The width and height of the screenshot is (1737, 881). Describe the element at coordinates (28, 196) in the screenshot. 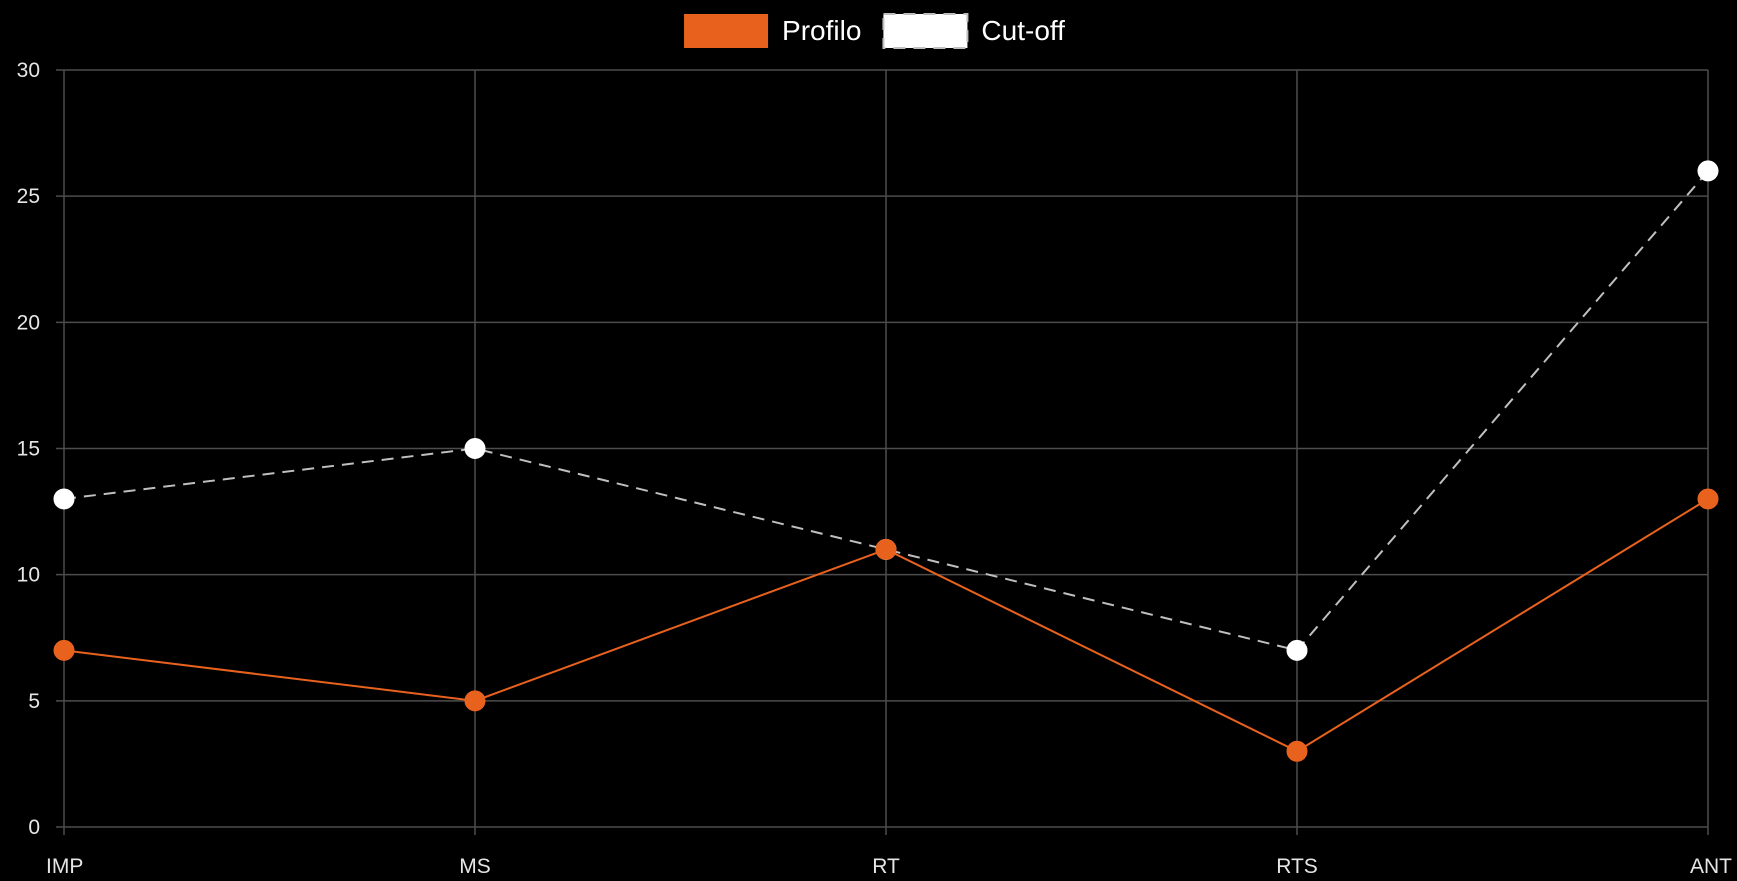

I see `y-tick-label: 25` at that location.